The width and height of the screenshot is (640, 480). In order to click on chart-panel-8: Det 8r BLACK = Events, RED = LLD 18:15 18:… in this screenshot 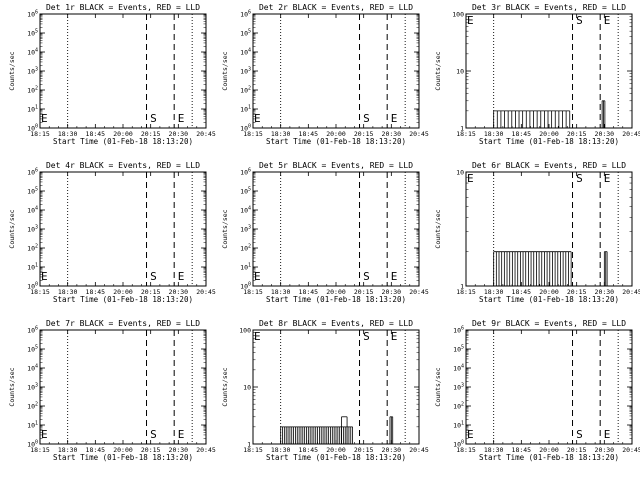, I will do `click(325, 390)`.